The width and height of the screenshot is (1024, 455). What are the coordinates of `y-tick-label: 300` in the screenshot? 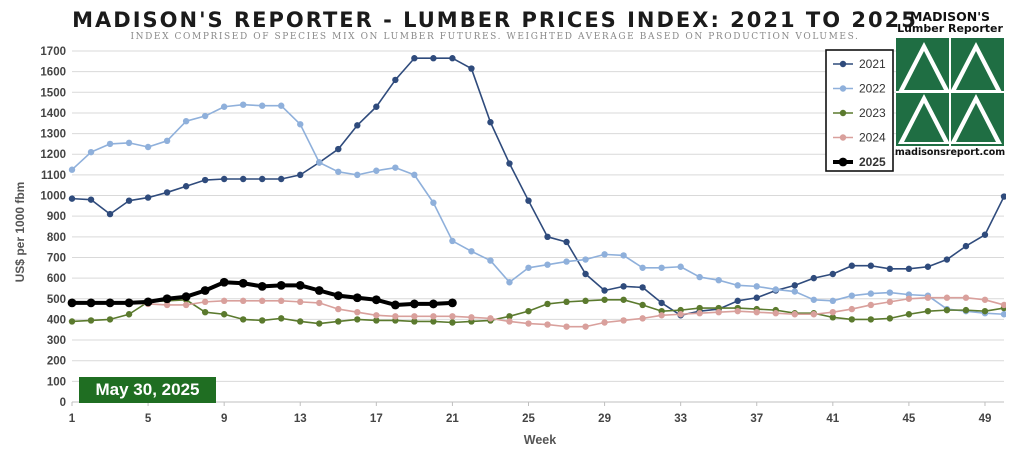 It's located at (56, 341).